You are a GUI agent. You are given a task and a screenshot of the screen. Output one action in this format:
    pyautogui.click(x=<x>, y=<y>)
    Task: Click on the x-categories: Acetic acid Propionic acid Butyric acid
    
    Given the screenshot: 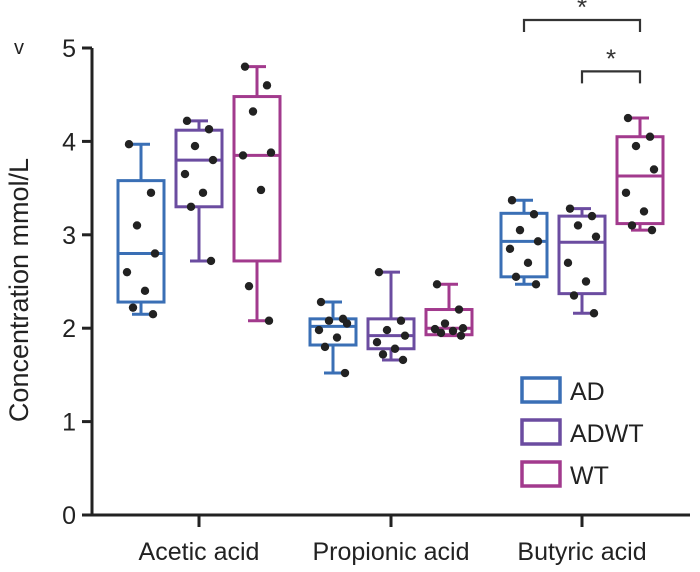 What is the action you would take?
    pyautogui.click(x=393, y=540)
    